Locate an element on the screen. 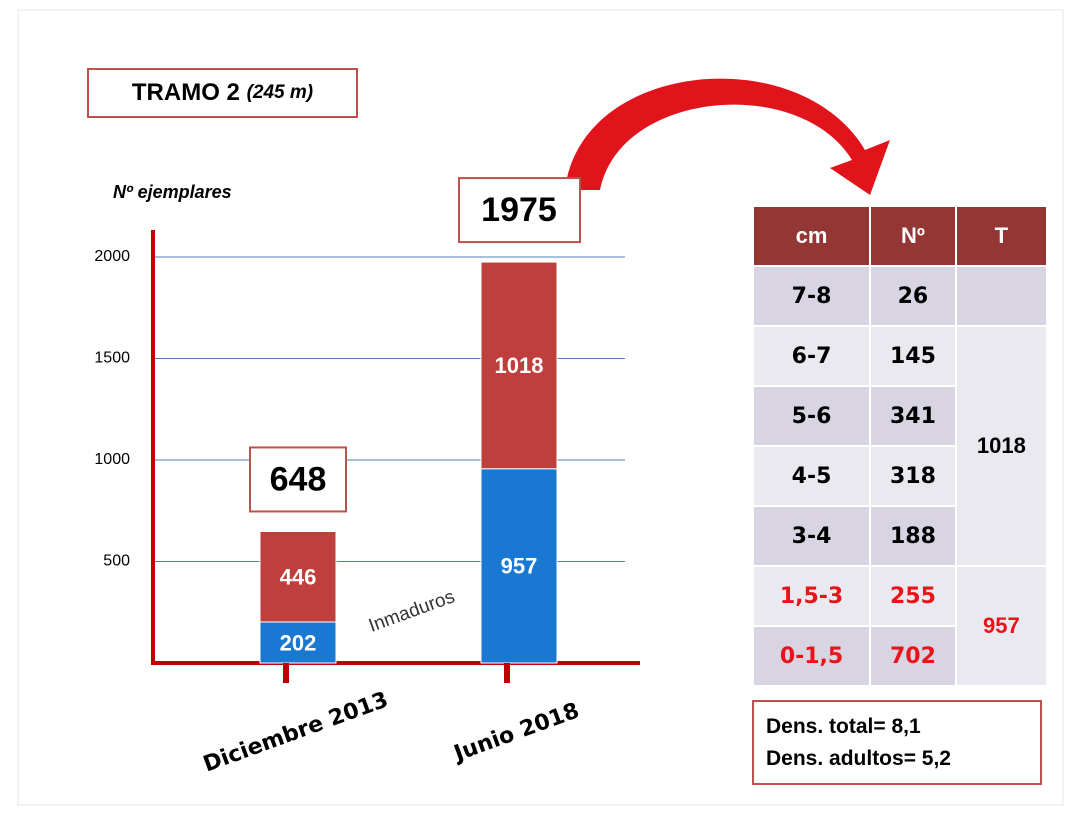 The height and width of the screenshot is (821, 1081). cell: 702 is located at coordinates (913, 656).